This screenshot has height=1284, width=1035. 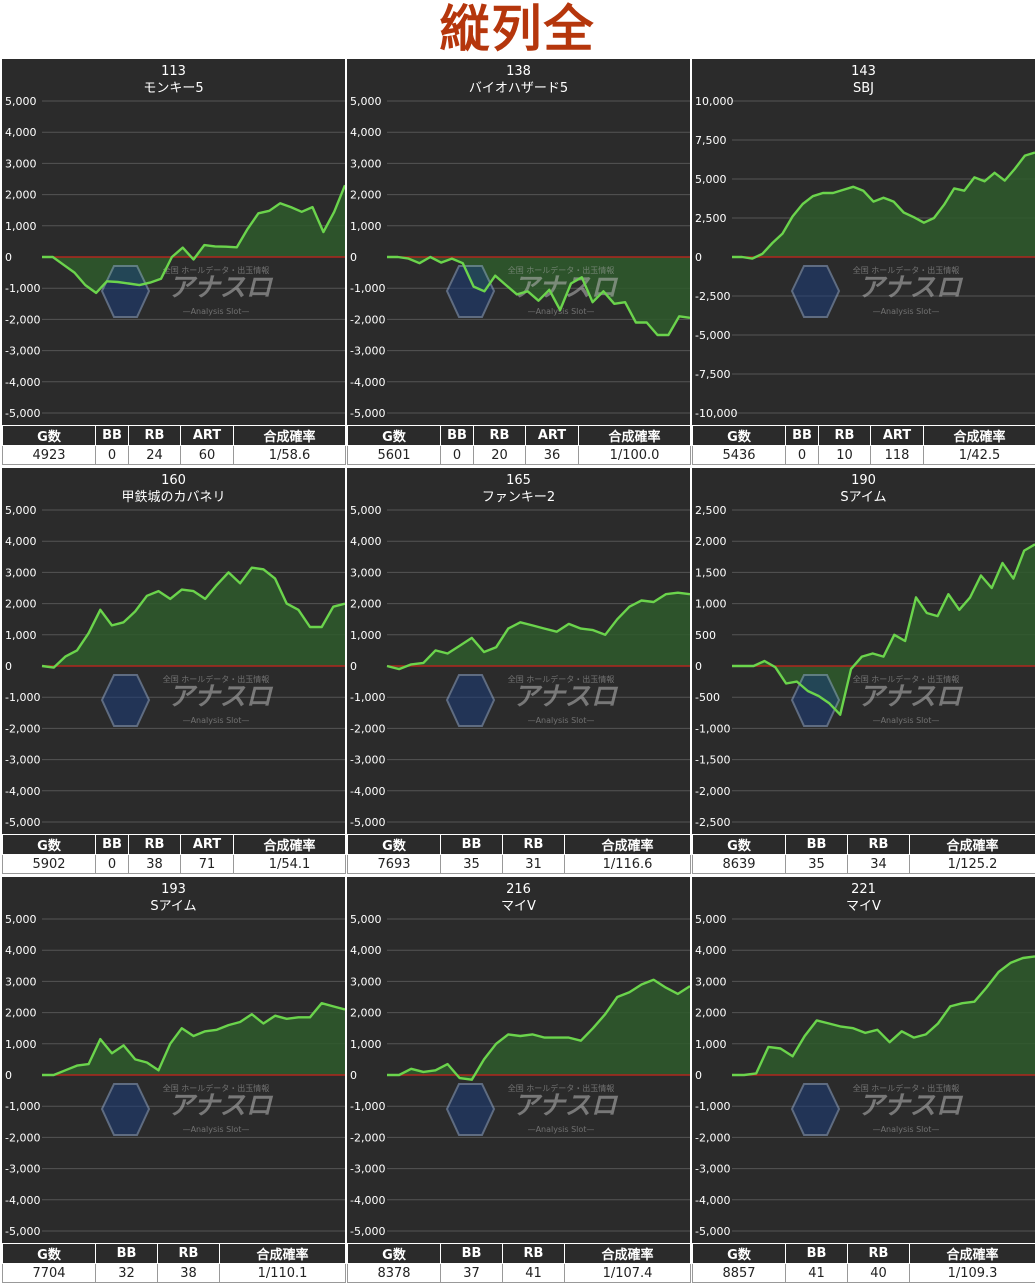 What do you see at coordinates (714, 101) in the screenshot?
I see `y-tick-label: 10,000` at bounding box center [714, 101].